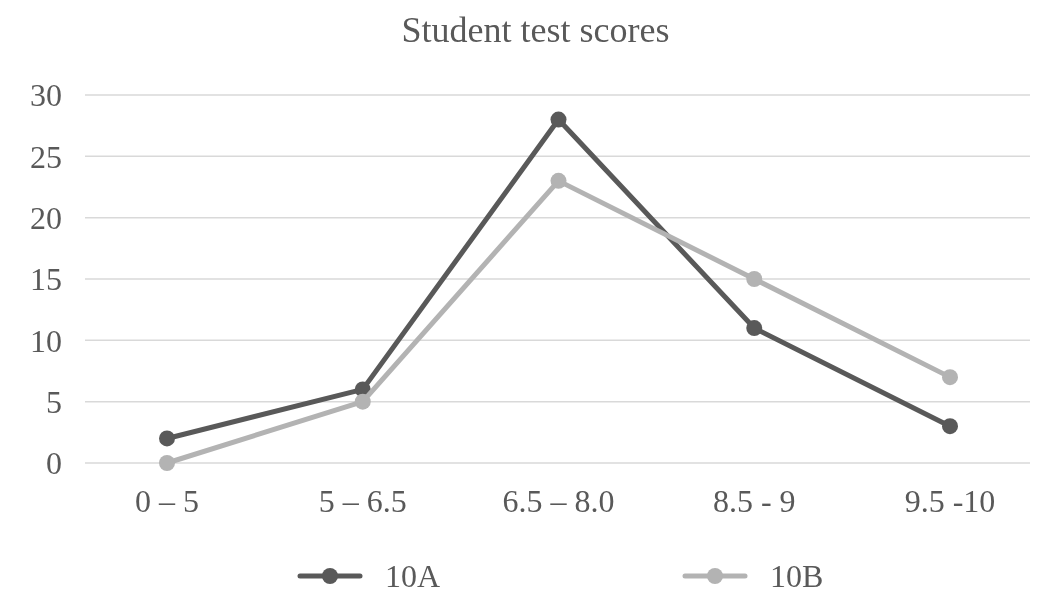  I want to click on x-tick-label: 5 – 6.5, so click(362, 501).